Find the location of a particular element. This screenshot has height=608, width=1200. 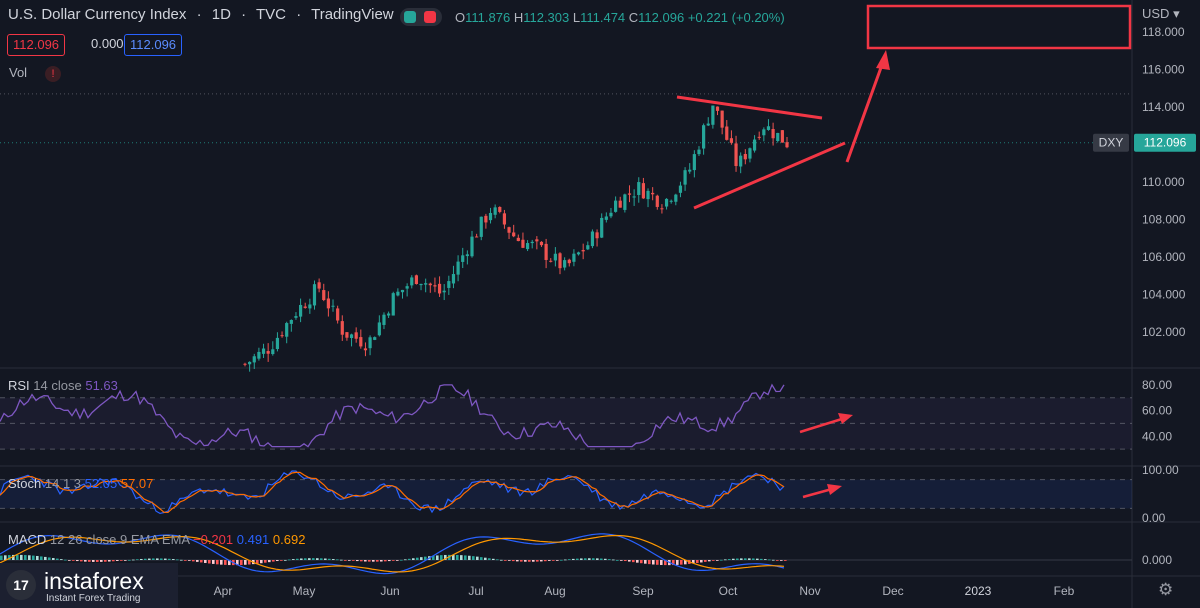

market-closed-icon is located at coordinates (430, 17).